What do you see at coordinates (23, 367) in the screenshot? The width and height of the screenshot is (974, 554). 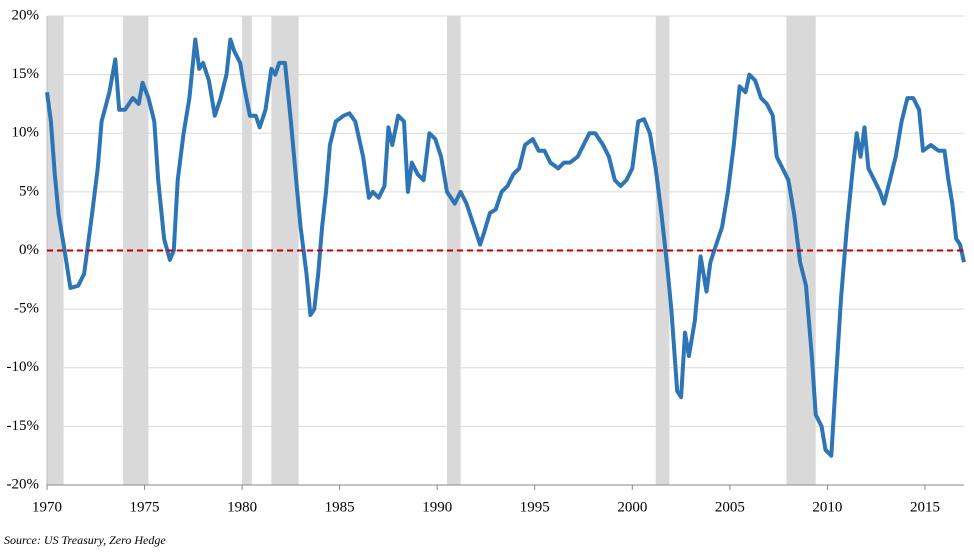 I see `y-tick-label: -10%` at bounding box center [23, 367].